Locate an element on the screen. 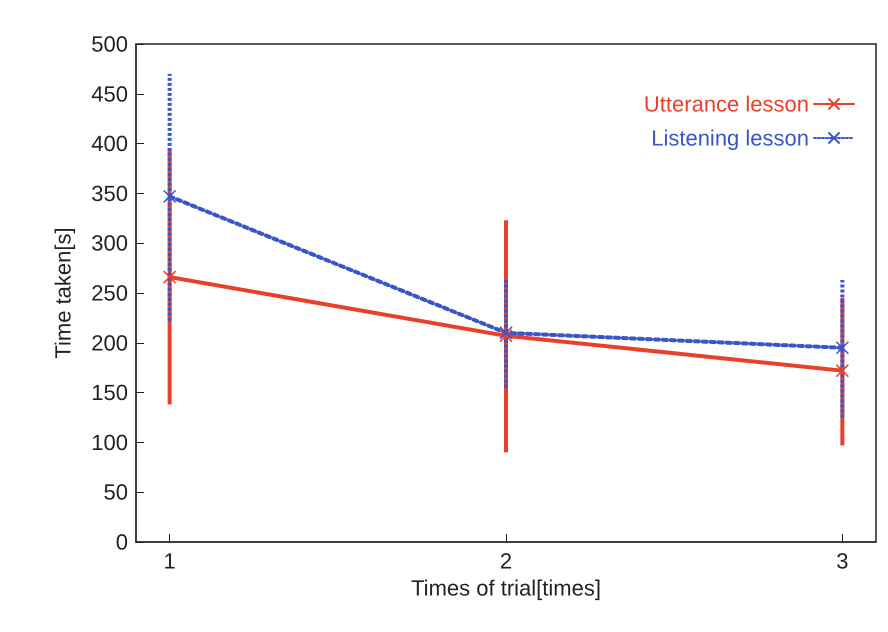  y-tick-label: 350 is located at coordinates (109, 193).